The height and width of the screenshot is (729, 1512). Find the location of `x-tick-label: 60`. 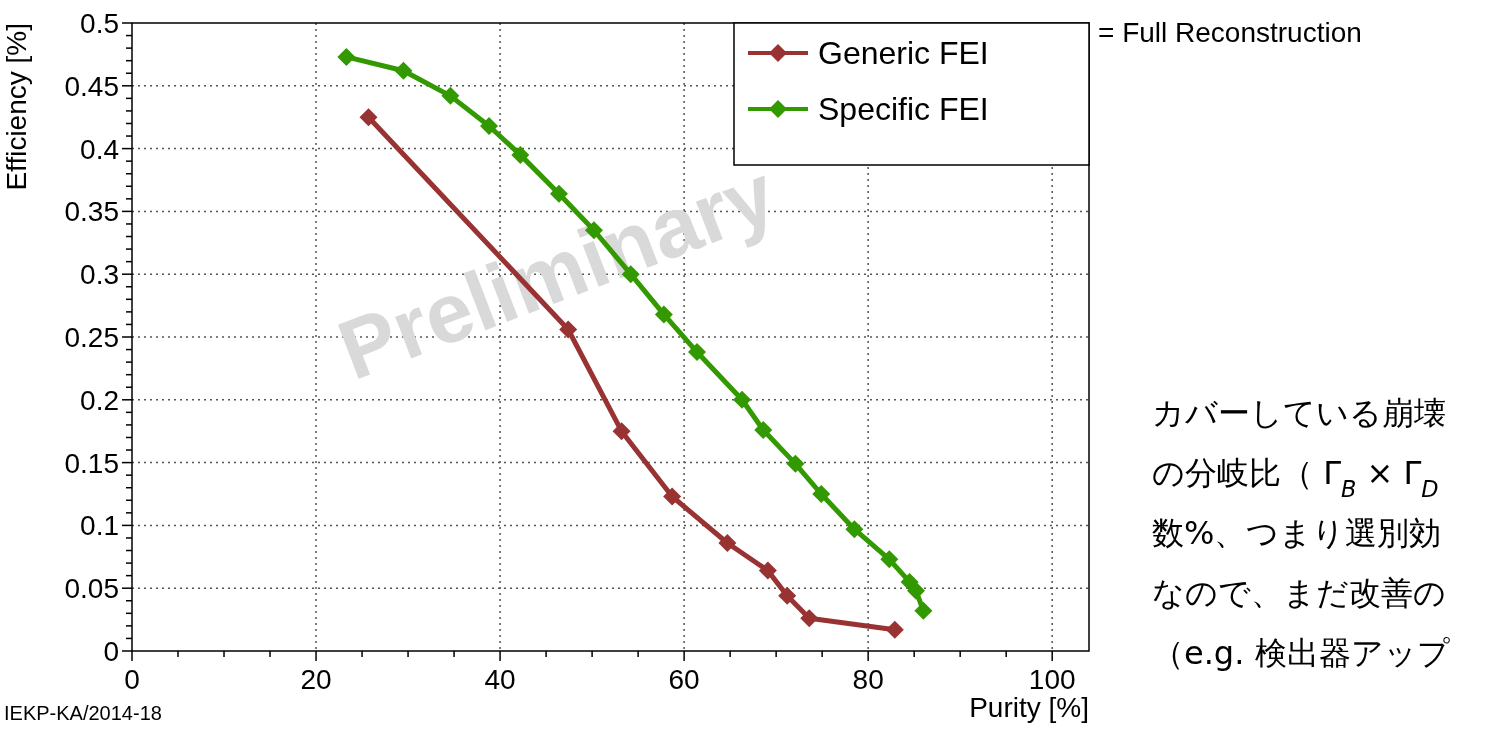

x-tick-label: 60 is located at coordinates (684, 679).